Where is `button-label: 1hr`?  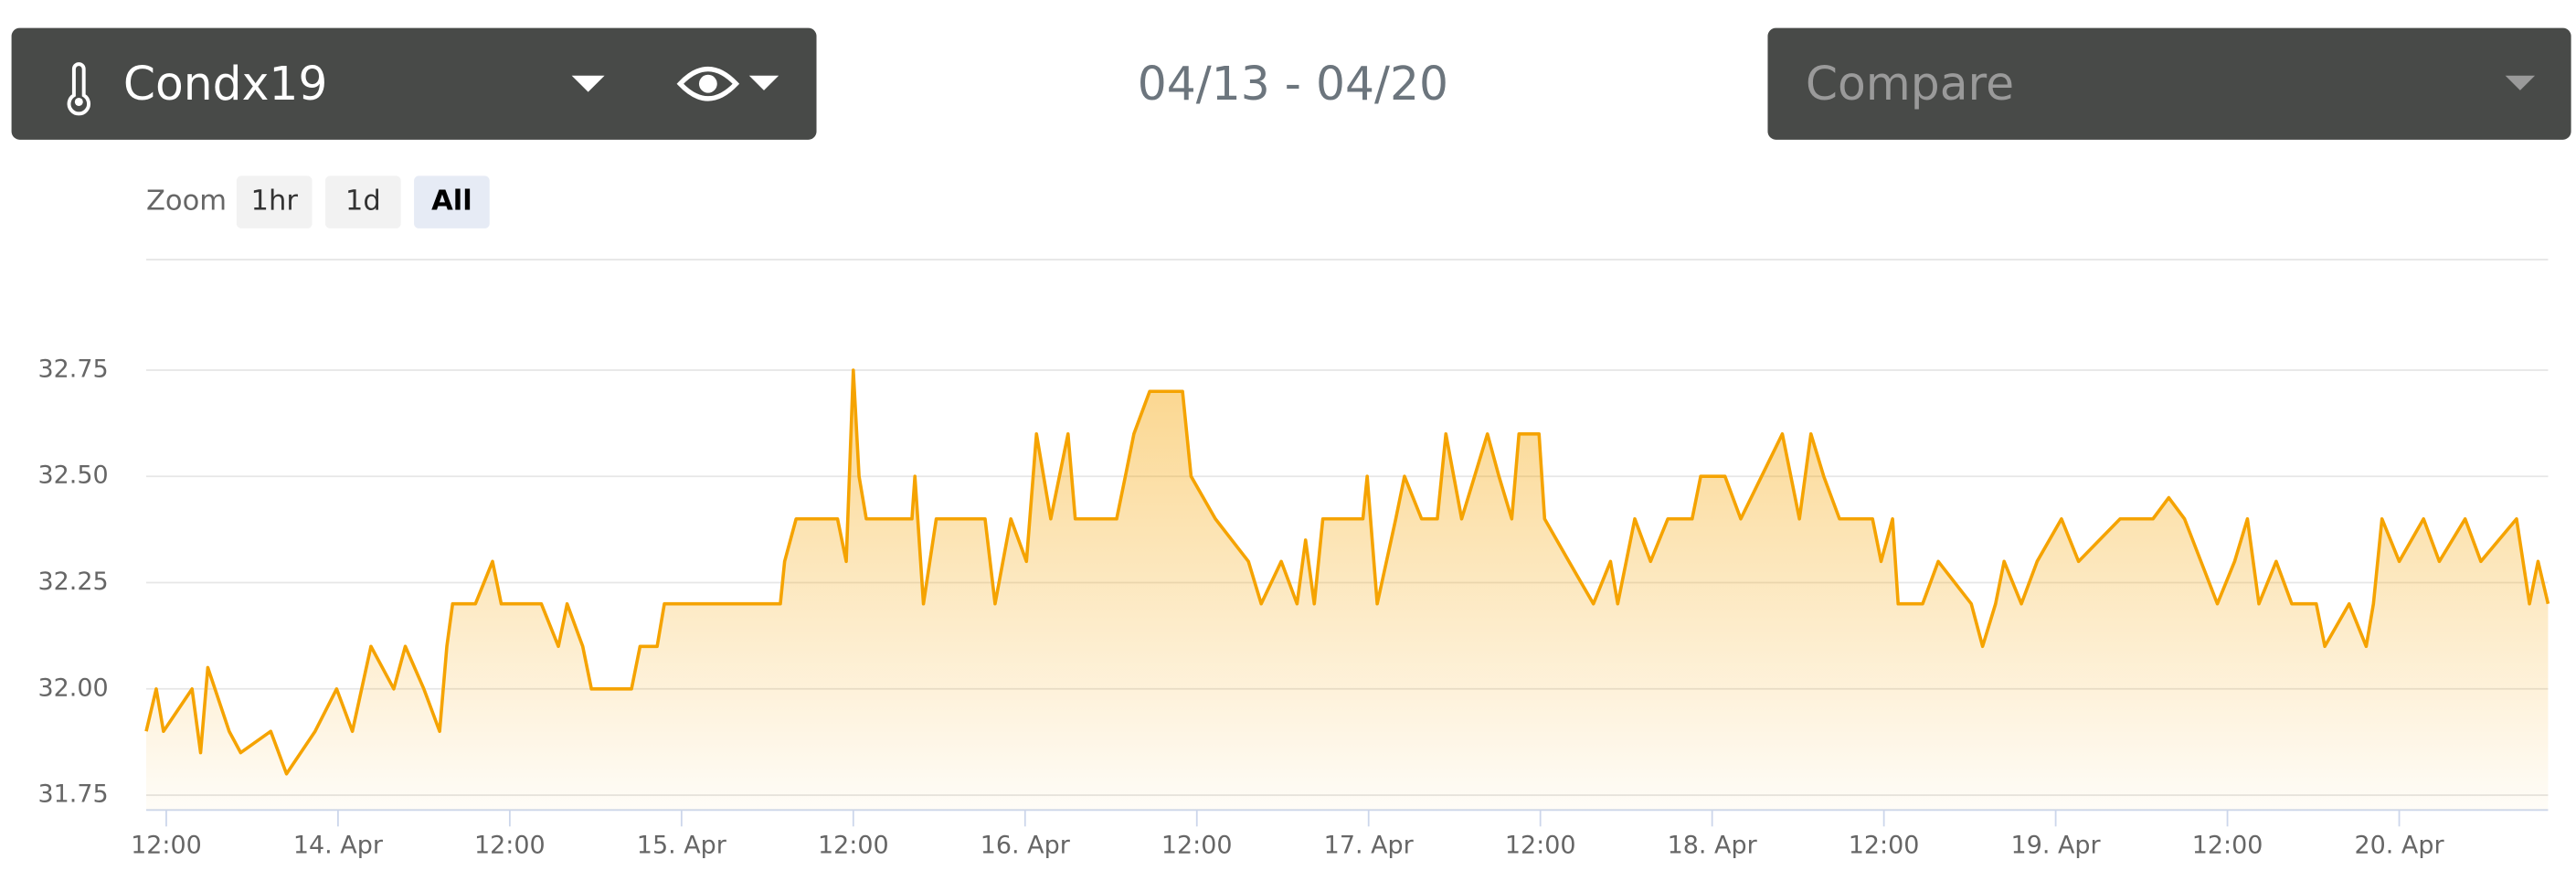 button-label: 1hr is located at coordinates (275, 202).